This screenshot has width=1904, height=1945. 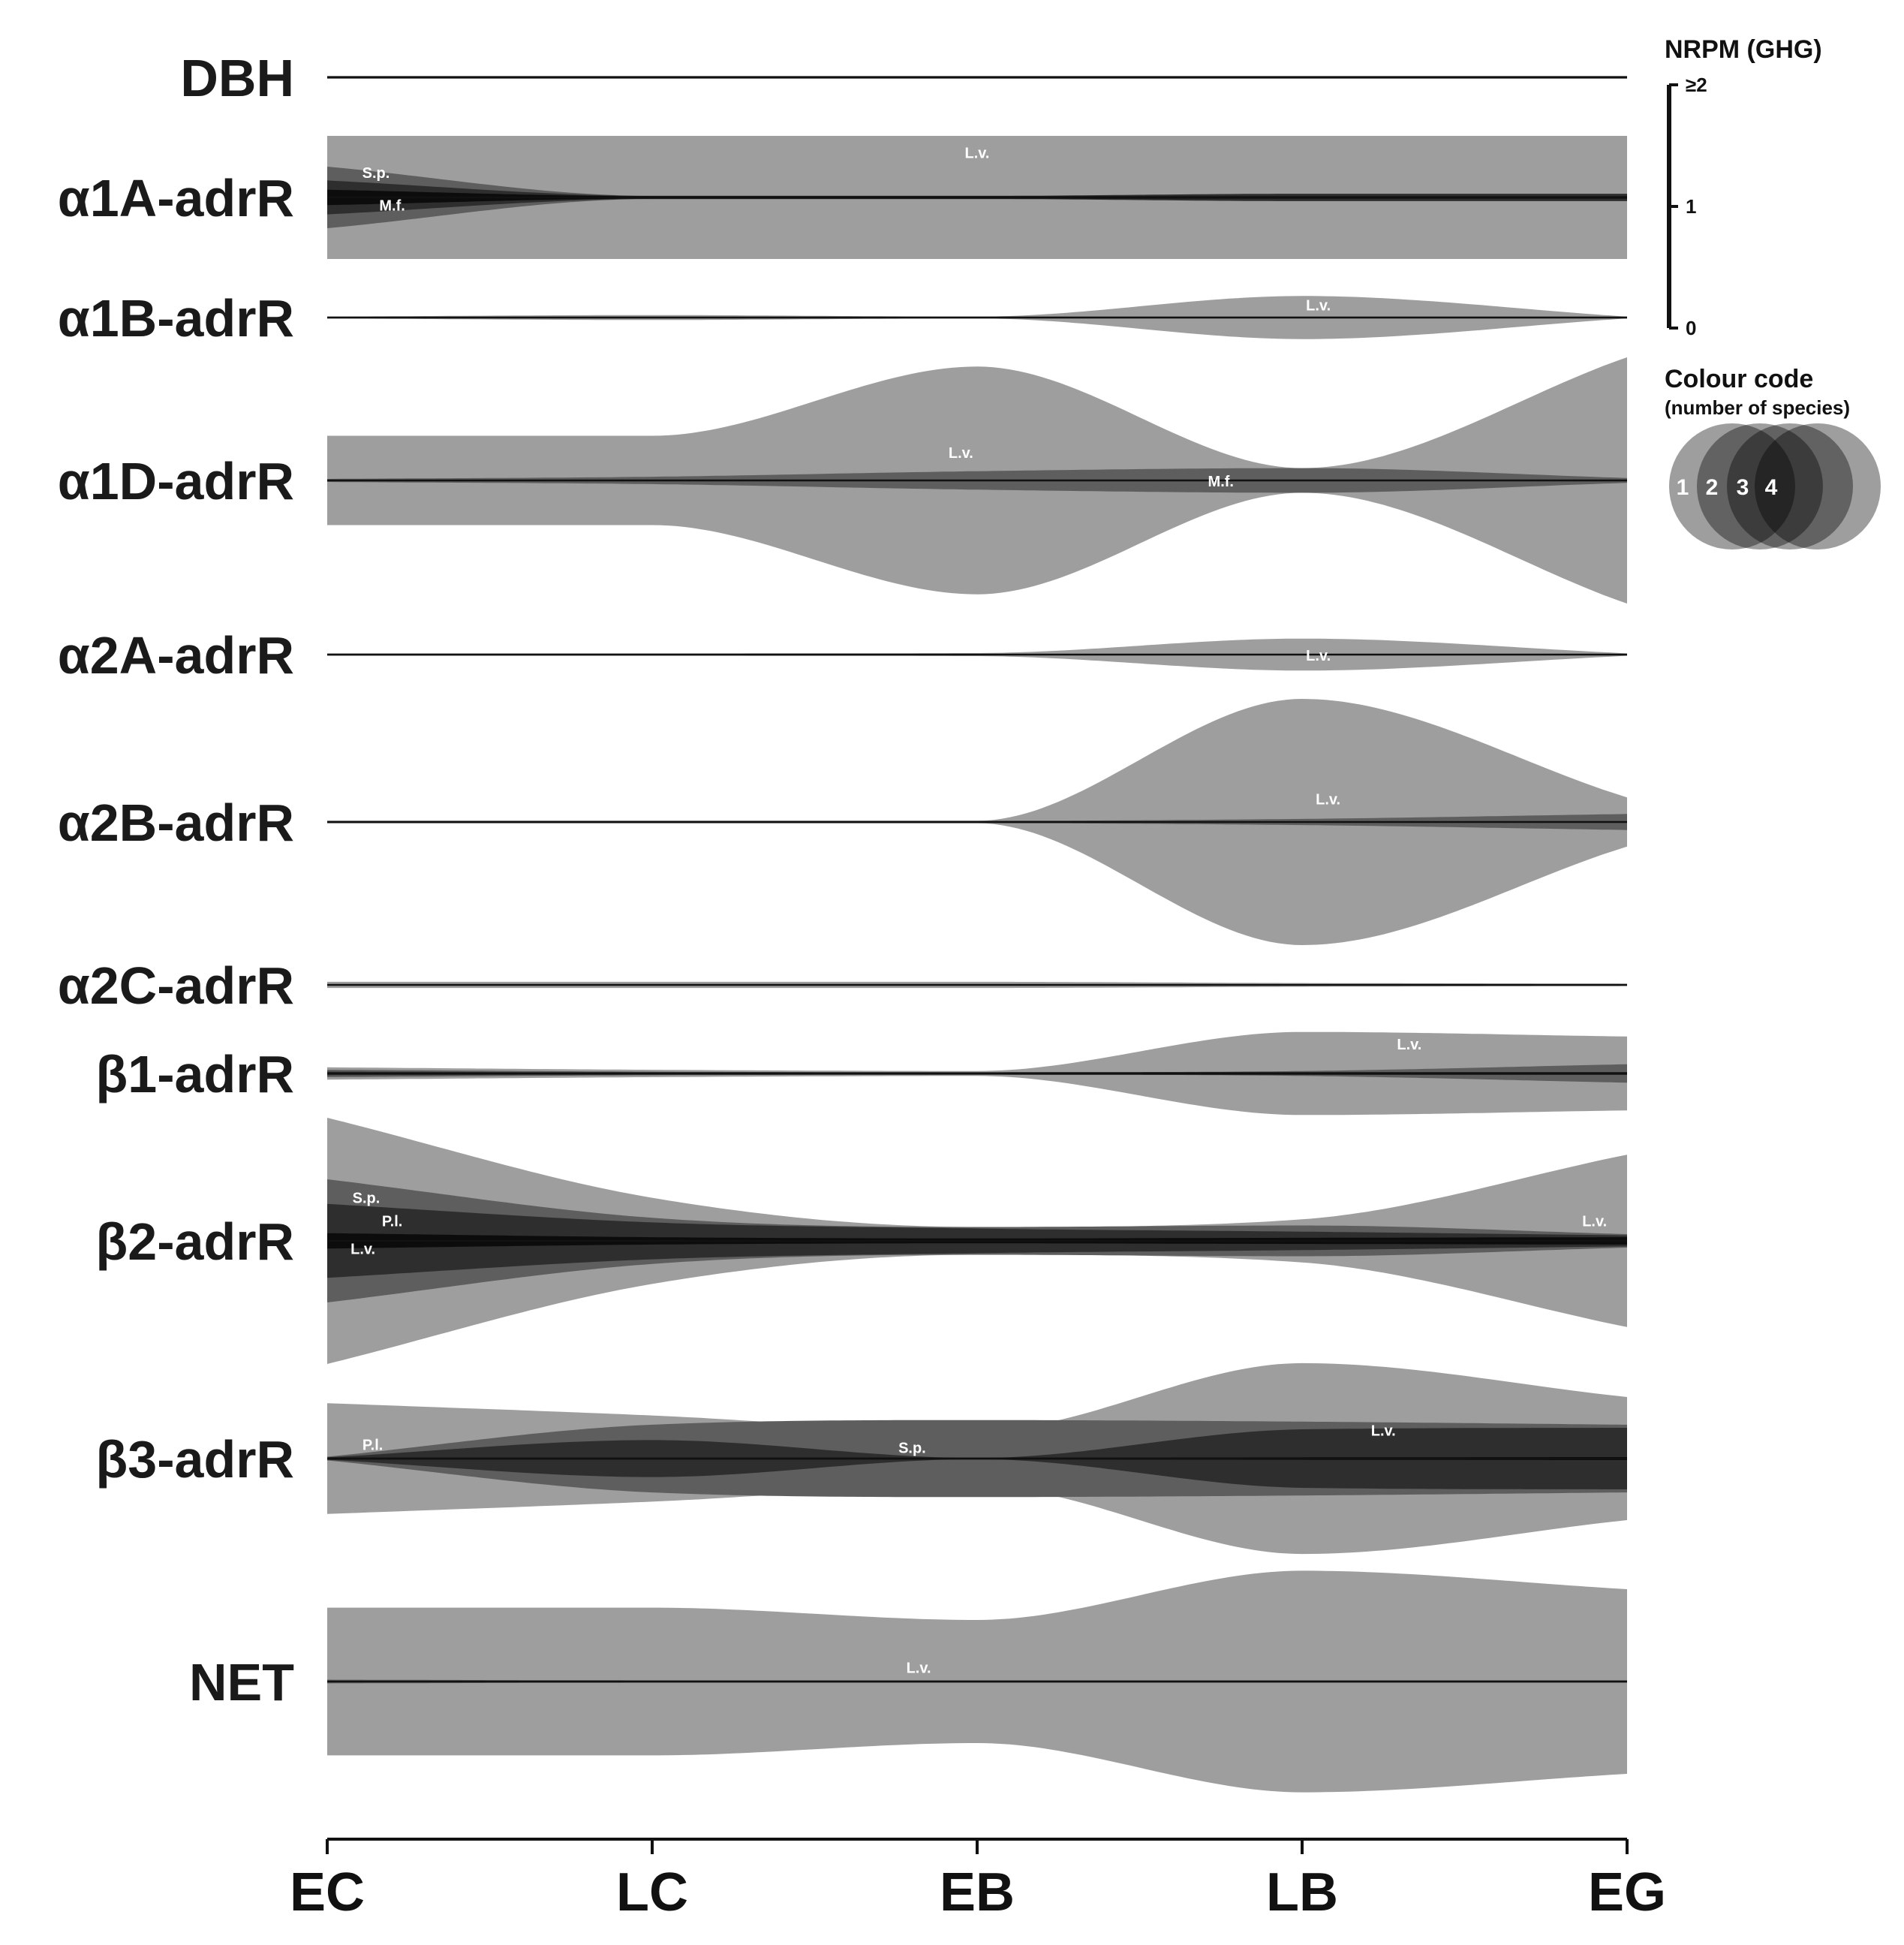 What do you see at coordinates (327, 1892) in the screenshot?
I see `x-tick-label: EC` at bounding box center [327, 1892].